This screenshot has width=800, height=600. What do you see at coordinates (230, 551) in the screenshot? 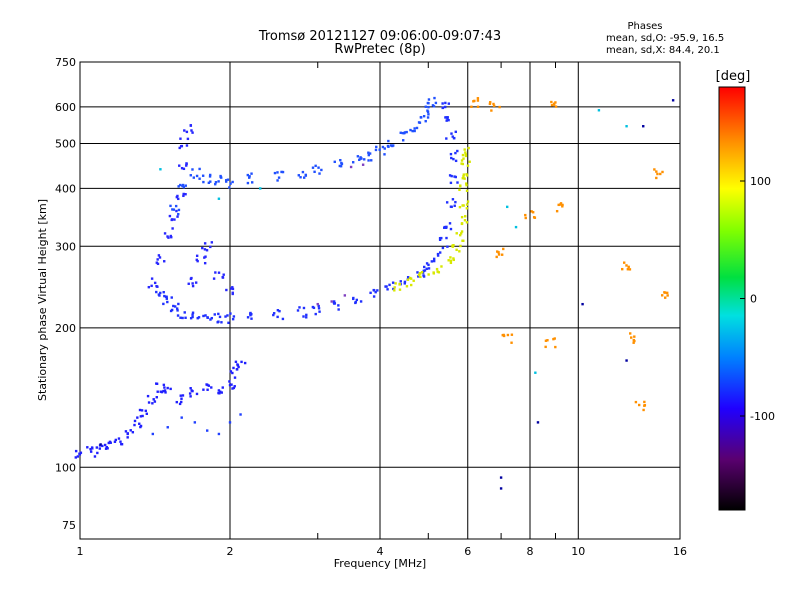
I see `x-tick-label: 2` at bounding box center [230, 551].